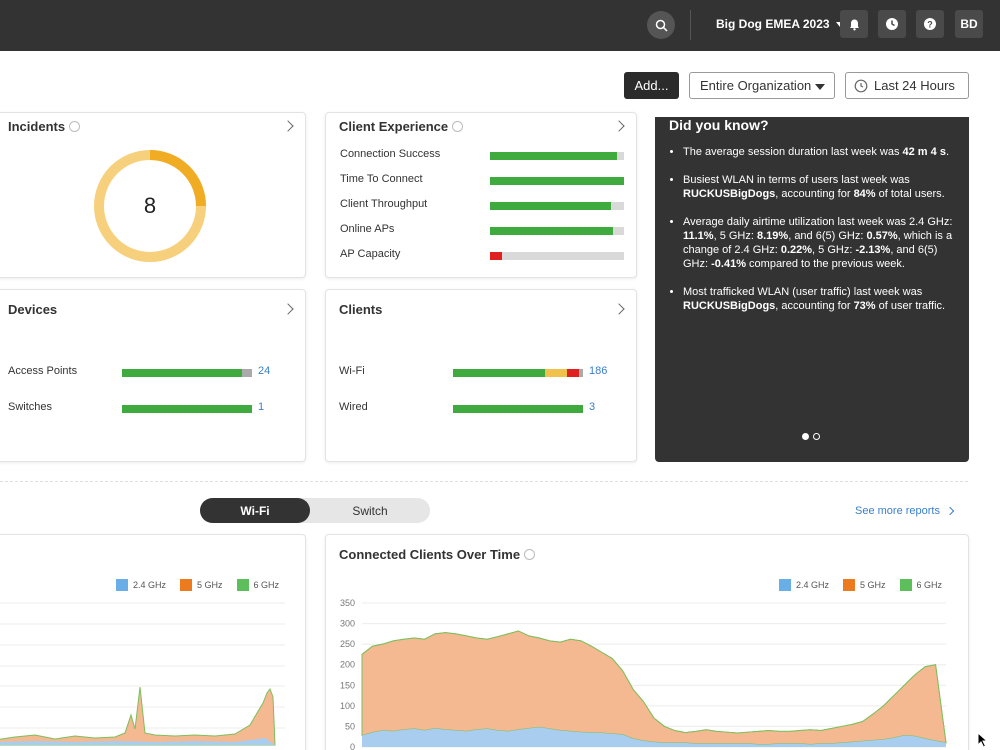 The image size is (1000, 750). I want to click on devices-card: Devices Access Points 24 Switches 1, so click(153, 375).